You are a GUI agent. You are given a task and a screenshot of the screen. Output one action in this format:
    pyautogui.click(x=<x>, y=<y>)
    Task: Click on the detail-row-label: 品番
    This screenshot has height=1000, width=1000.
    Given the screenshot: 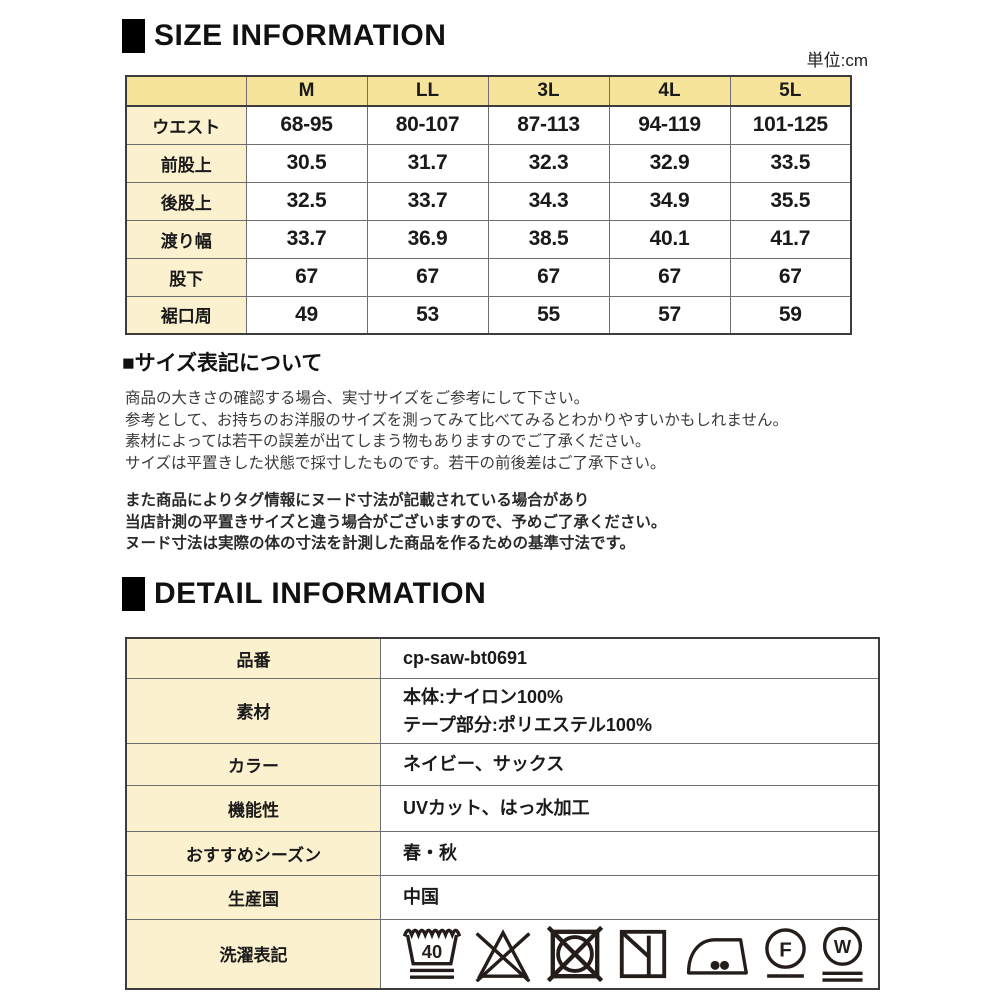 What is the action you would take?
    pyautogui.click(x=253, y=658)
    